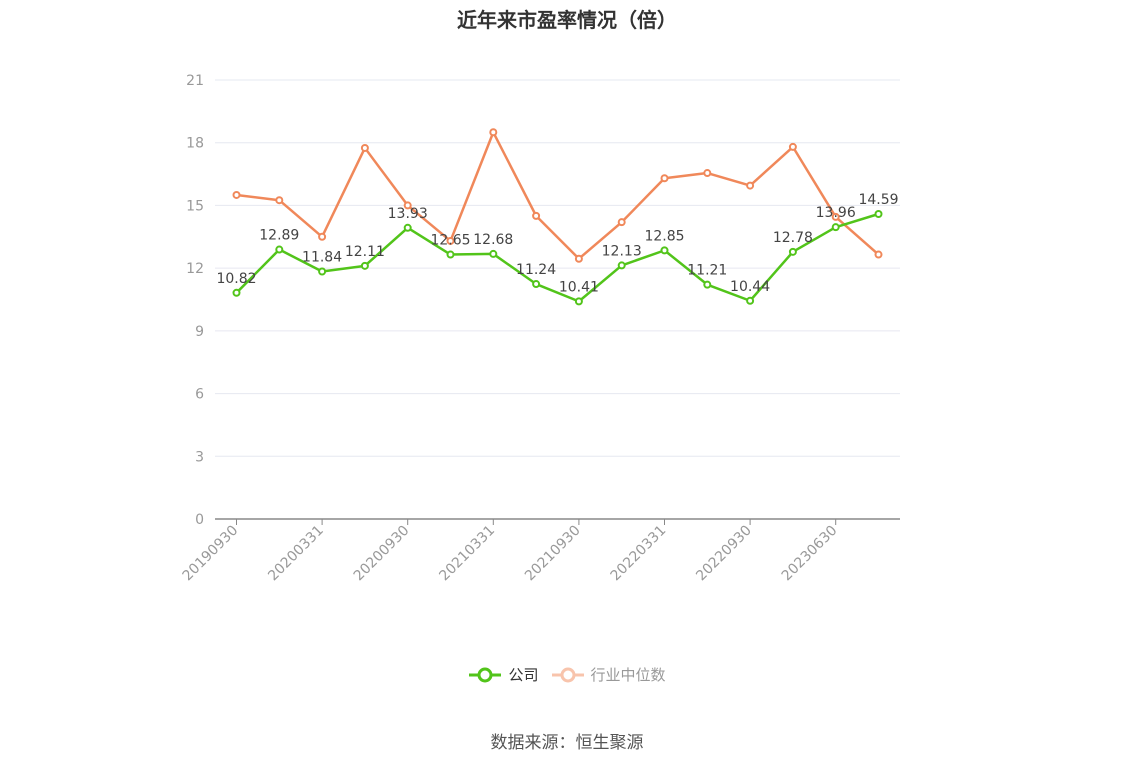 Image resolution: width=1134 pixels, height=766 pixels. What do you see at coordinates (664, 236) in the screenshot?
I see `data-label: 12.85` at bounding box center [664, 236].